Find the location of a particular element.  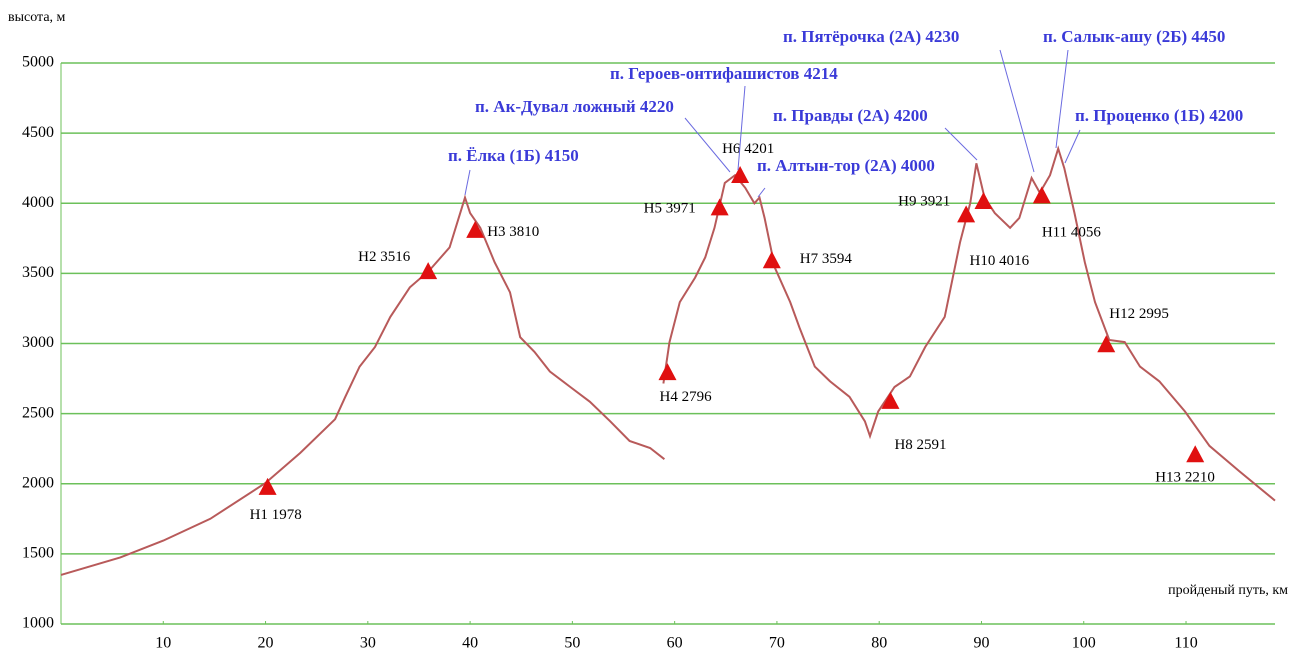

camp-name: Н3 is located at coordinates (496, 232).